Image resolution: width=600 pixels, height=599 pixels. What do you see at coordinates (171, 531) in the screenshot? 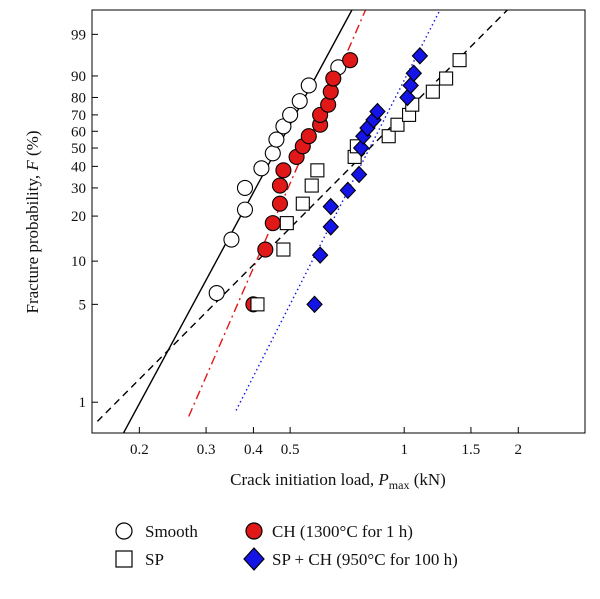
I see `legend-label-smooth: Smooth` at bounding box center [171, 531].